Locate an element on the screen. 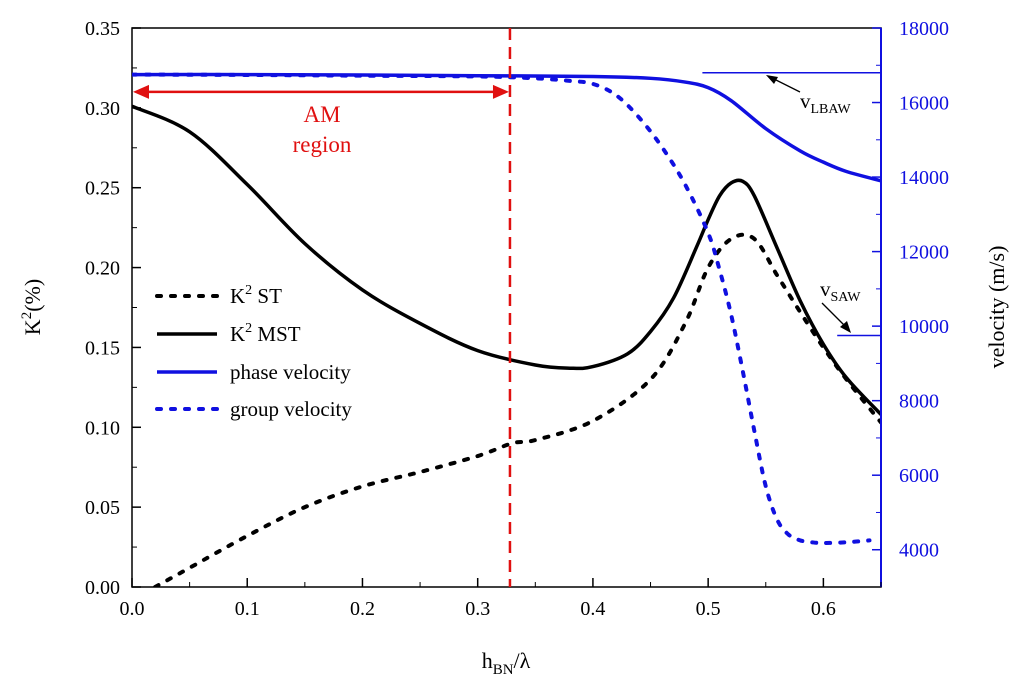 This screenshot has width=1024, height=700. right-axis-title: velocity (m/s) is located at coordinates (996, 307).